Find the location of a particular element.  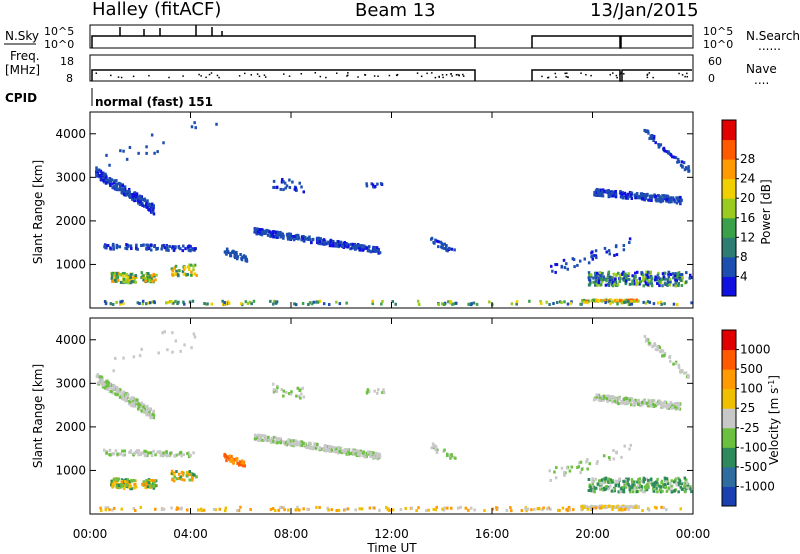

colorbar-tick-label: 25 is located at coordinates (747, 408).